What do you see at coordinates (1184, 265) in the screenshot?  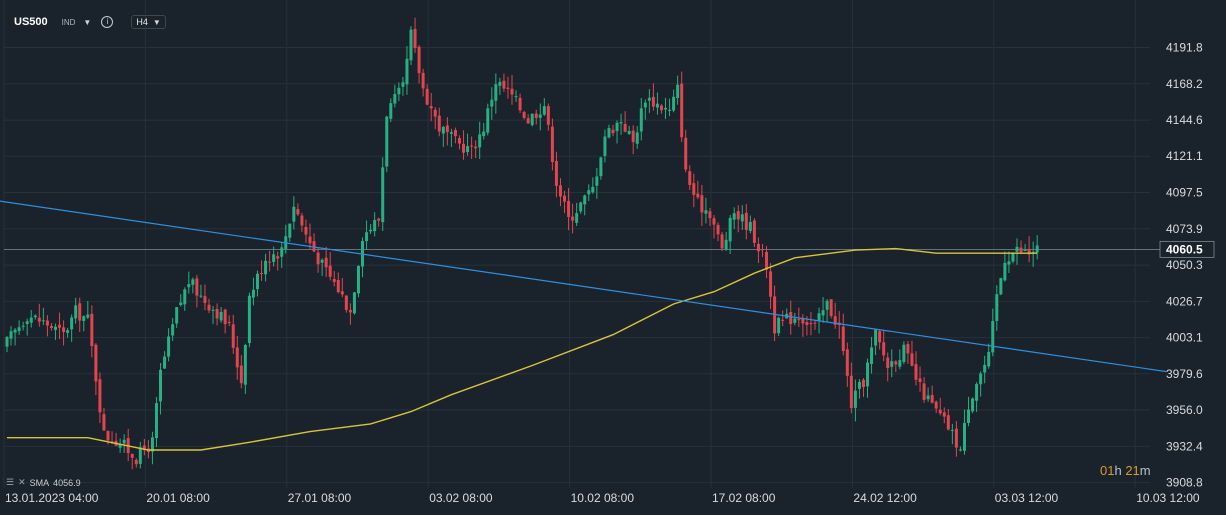 I see `price-tick-label: 4050.3` at bounding box center [1184, 265].